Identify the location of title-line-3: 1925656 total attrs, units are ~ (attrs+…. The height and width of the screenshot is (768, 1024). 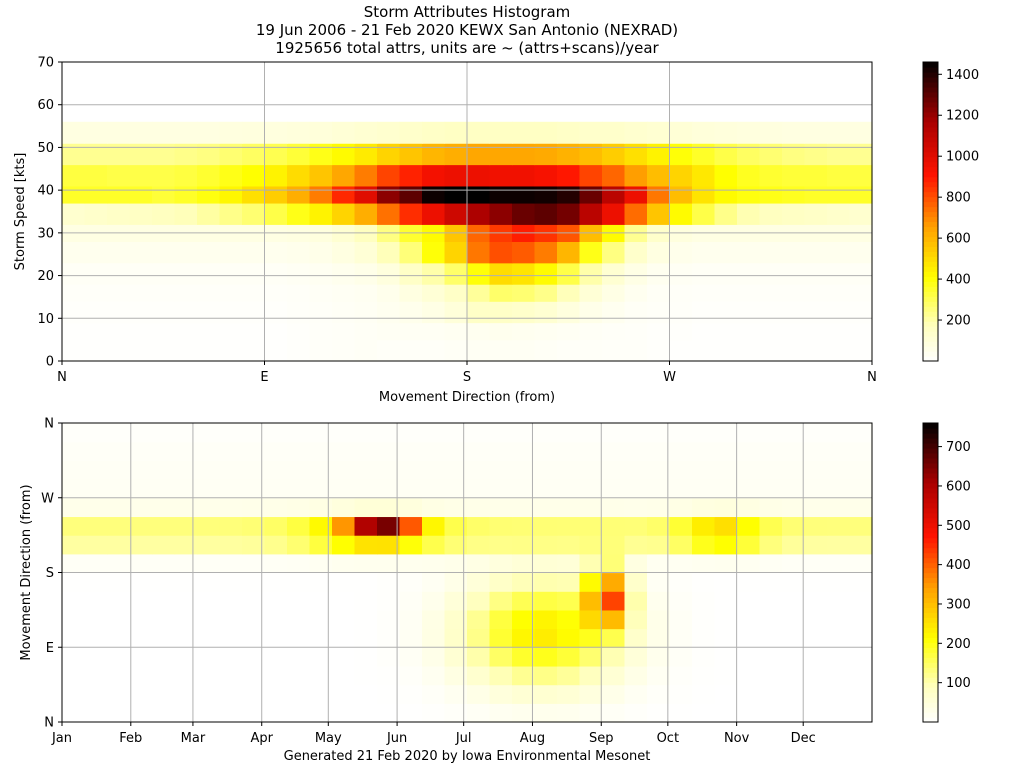
(467, 48).